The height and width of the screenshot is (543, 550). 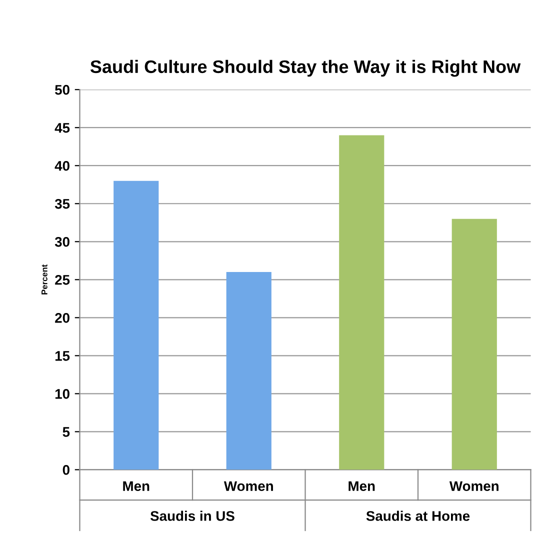 What do you see at coordinates (62, 128) in the screenshot?
I see `y-tick-label: 45` at bounding box center [62, 128].